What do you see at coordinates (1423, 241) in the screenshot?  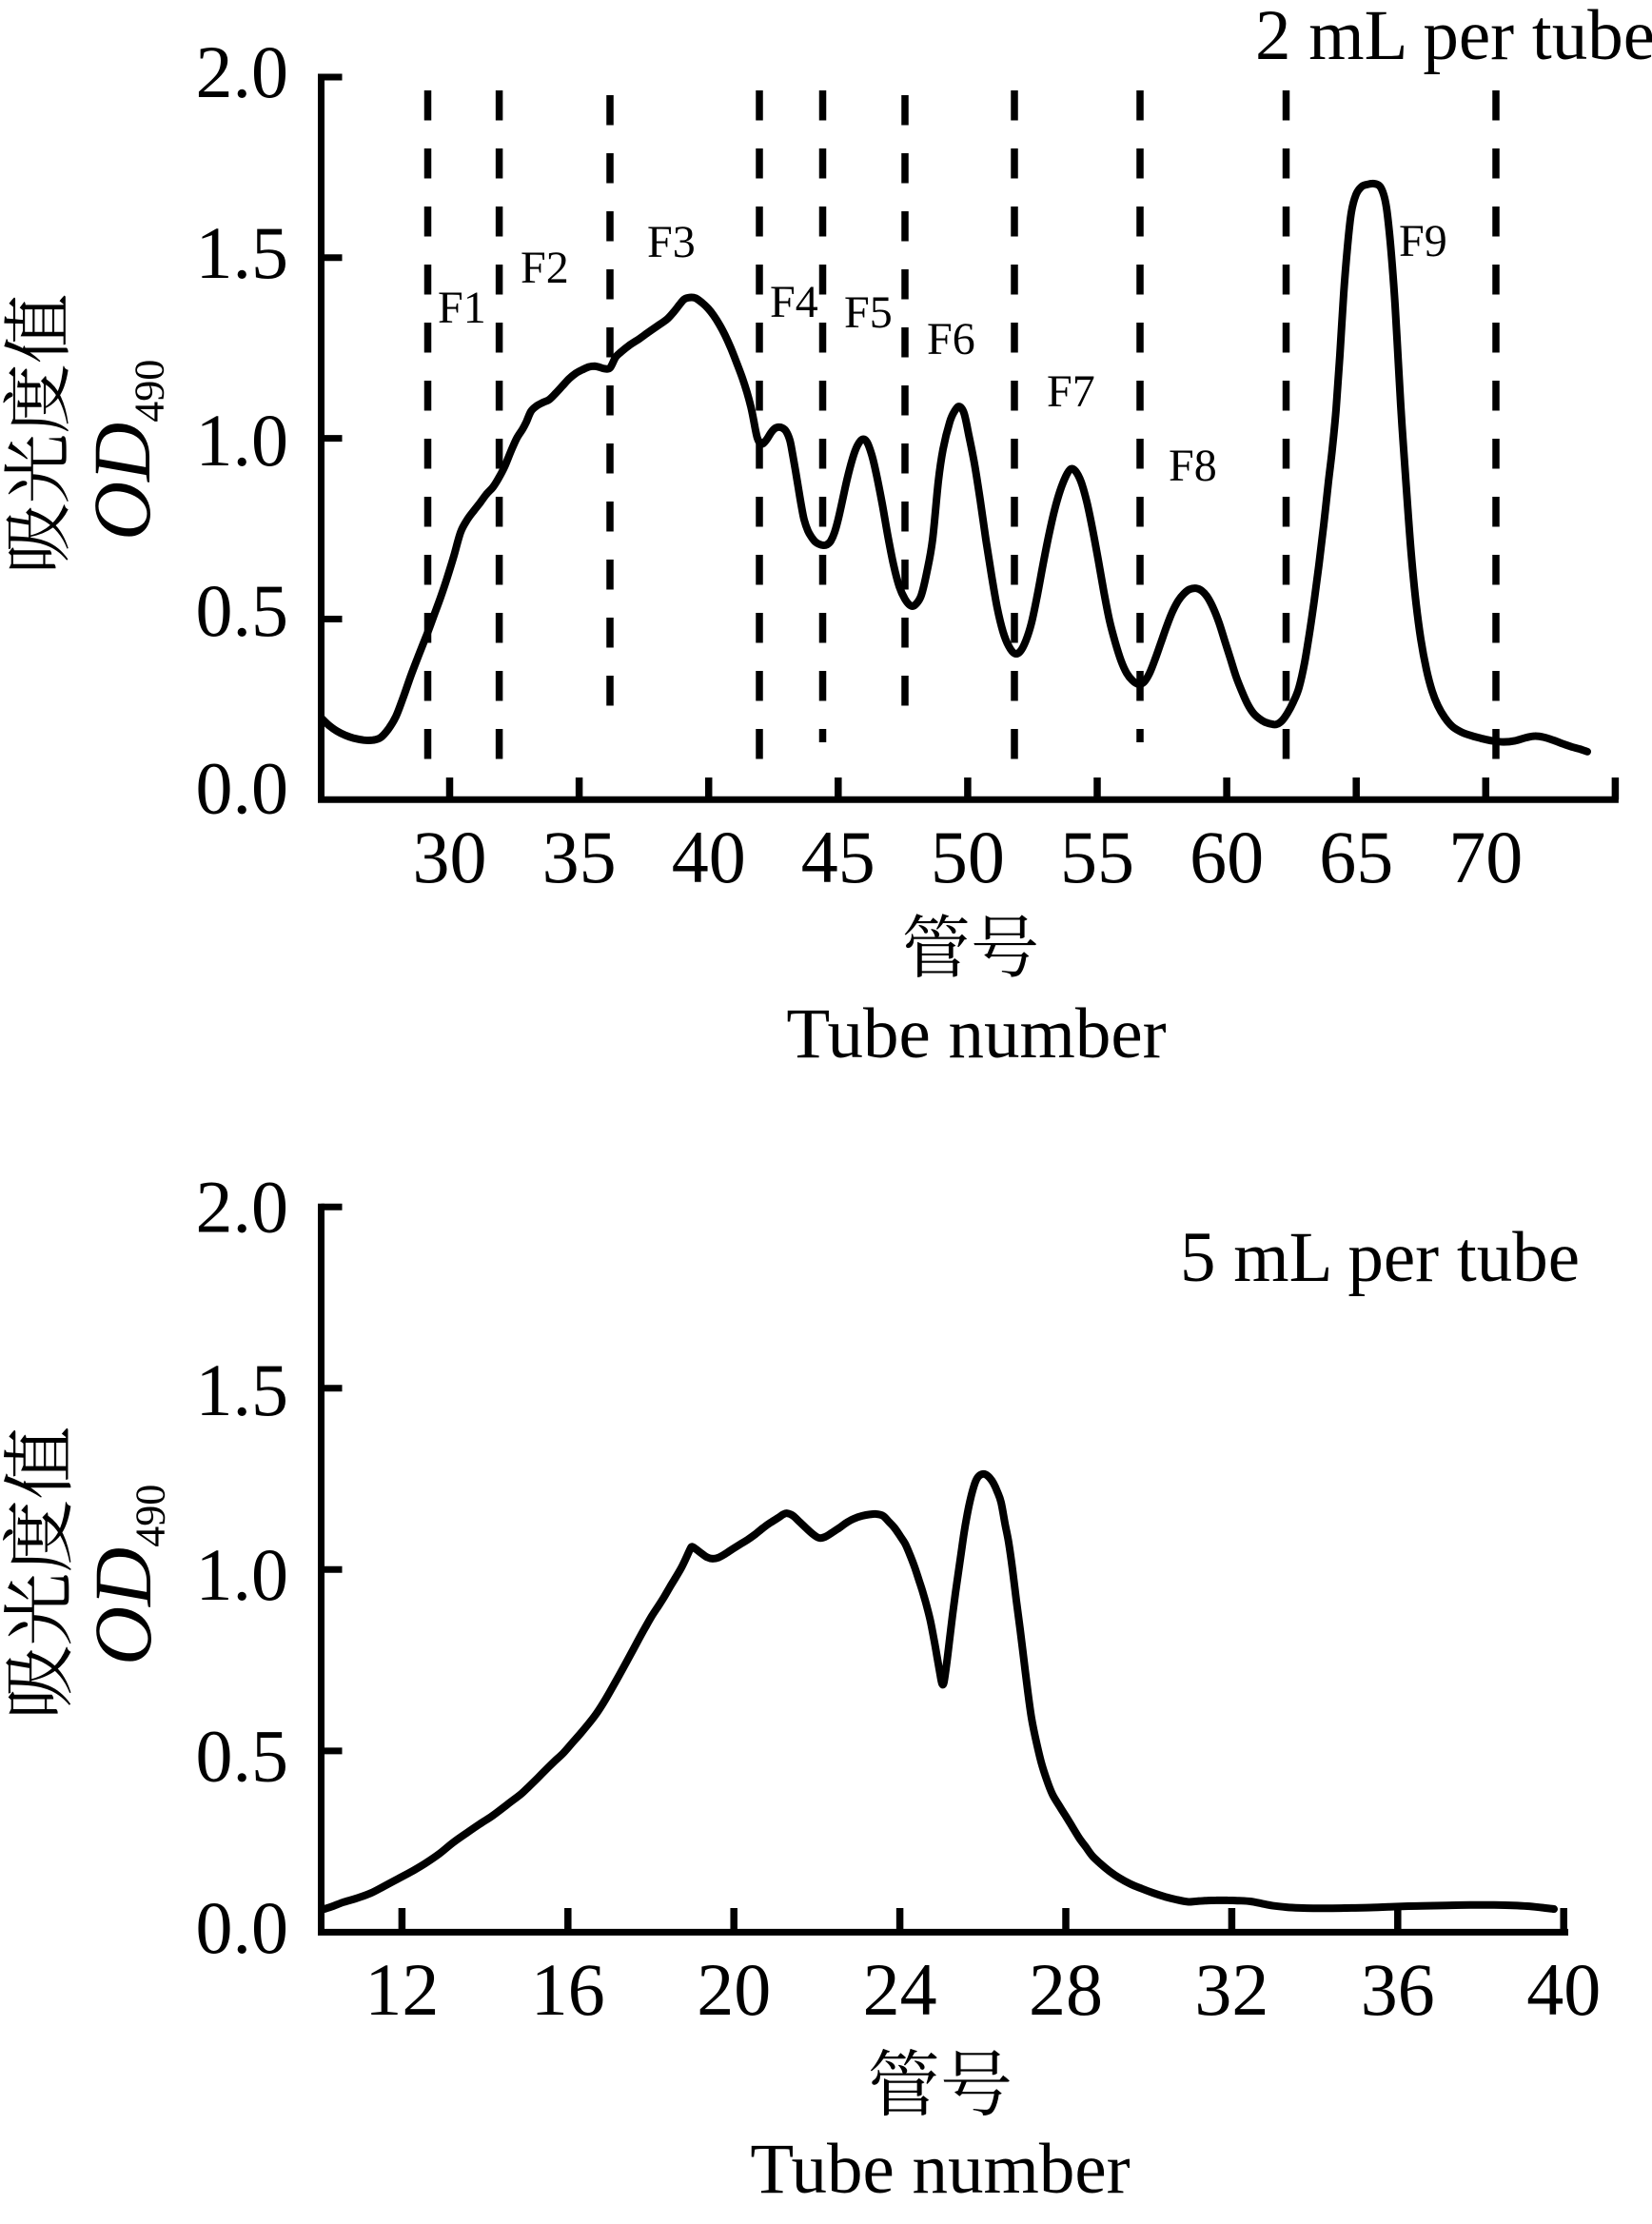 I see `svg-text: F9` at bounding box center [1423, 241].